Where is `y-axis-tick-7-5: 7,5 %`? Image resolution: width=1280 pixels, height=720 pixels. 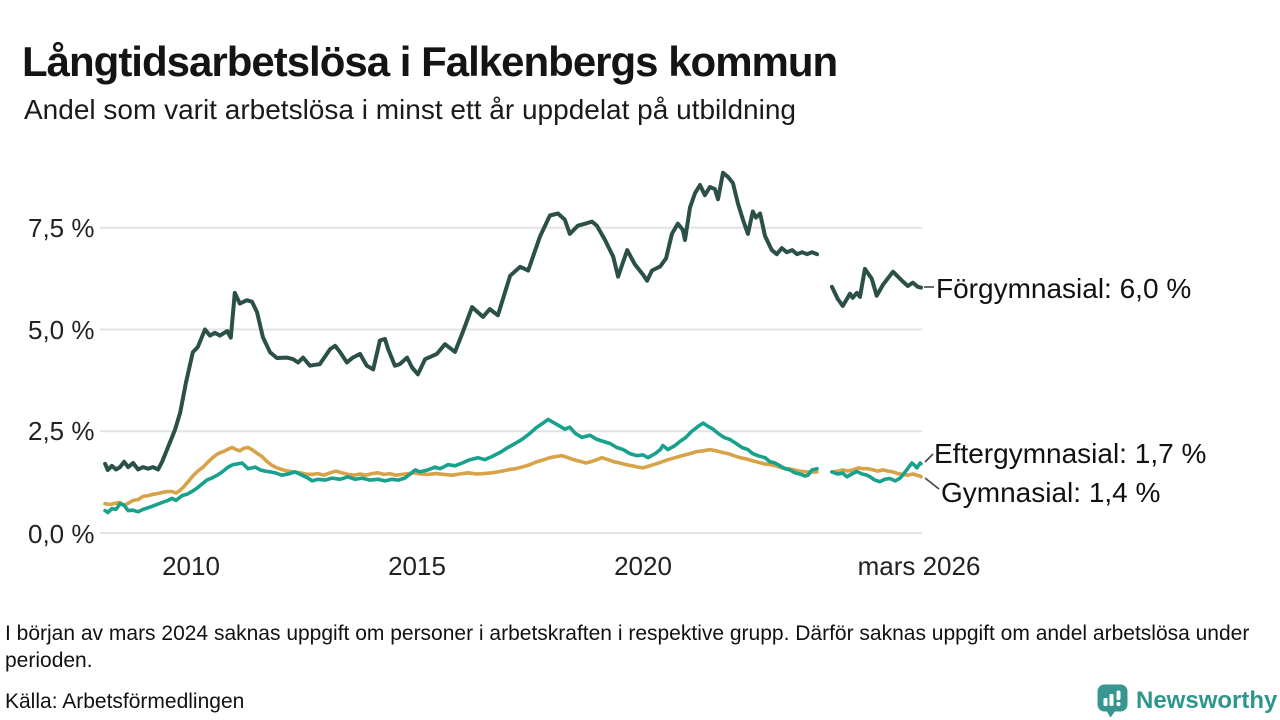
y-axis-tick-7-5: 7,5 % is located at coordinates (61, 228).